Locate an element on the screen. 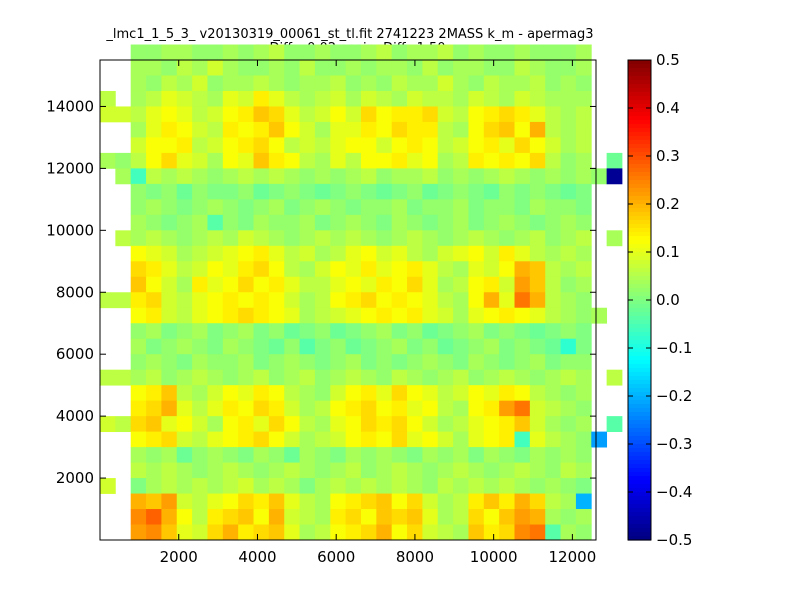  colorbar-tick-label: 0.4 is located at coordinates (668, 108).